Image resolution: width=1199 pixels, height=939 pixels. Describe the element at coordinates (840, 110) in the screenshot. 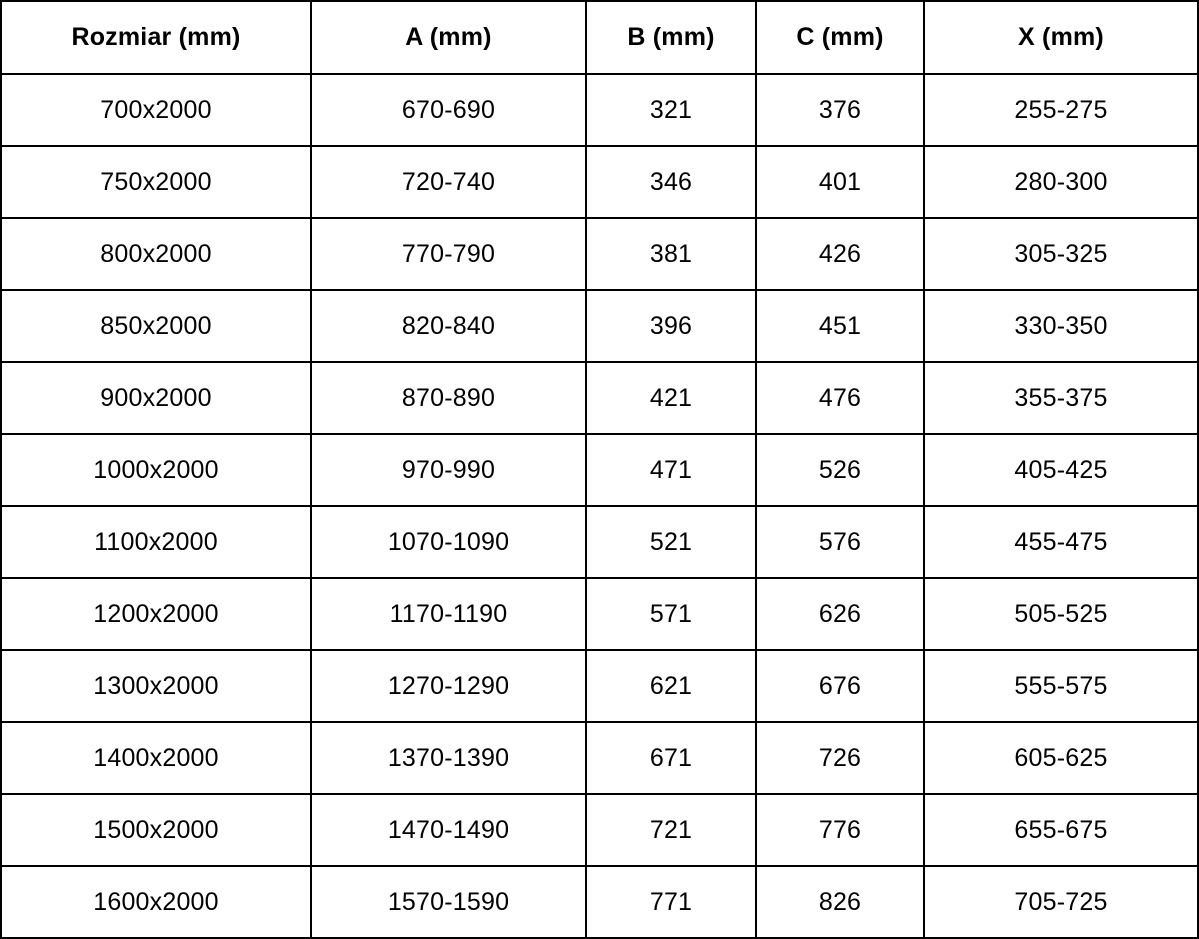

I see `cell-c: 376` at that location.